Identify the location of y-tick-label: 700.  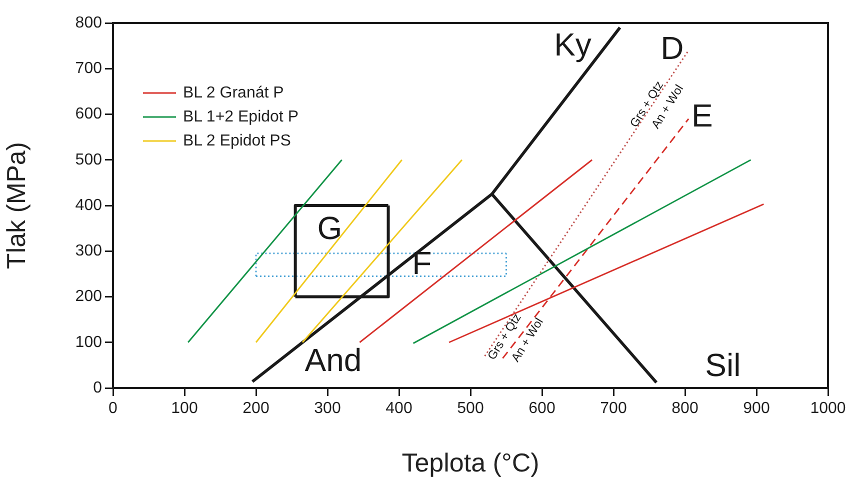
(88, 69).